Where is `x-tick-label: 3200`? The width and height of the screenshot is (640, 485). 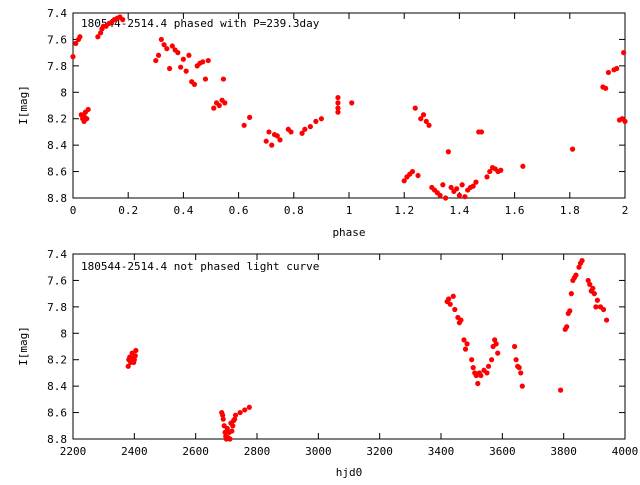
x-tick-label: 3200 is located at coordinates (379, 451).